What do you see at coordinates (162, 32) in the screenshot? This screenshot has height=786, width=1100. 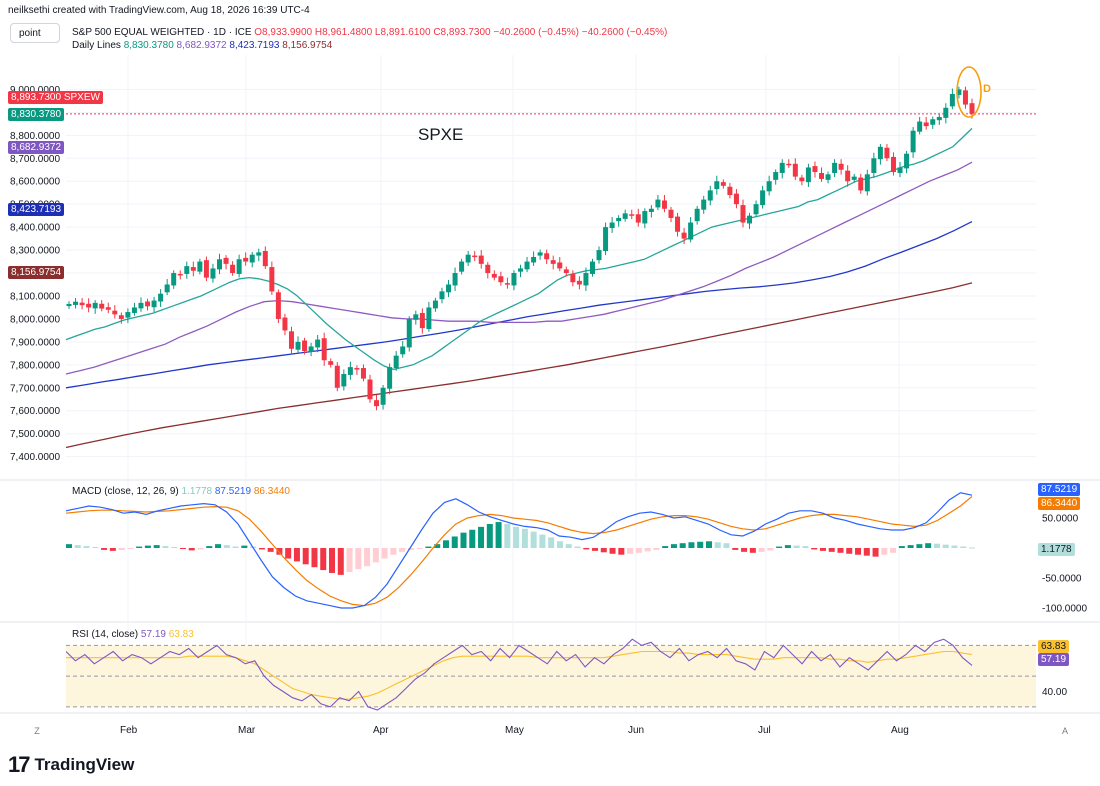 I see `symbol-title: S&P 500 EQUAL WEIGHTED · 1D · ICE` at bounding box center [162, 32].